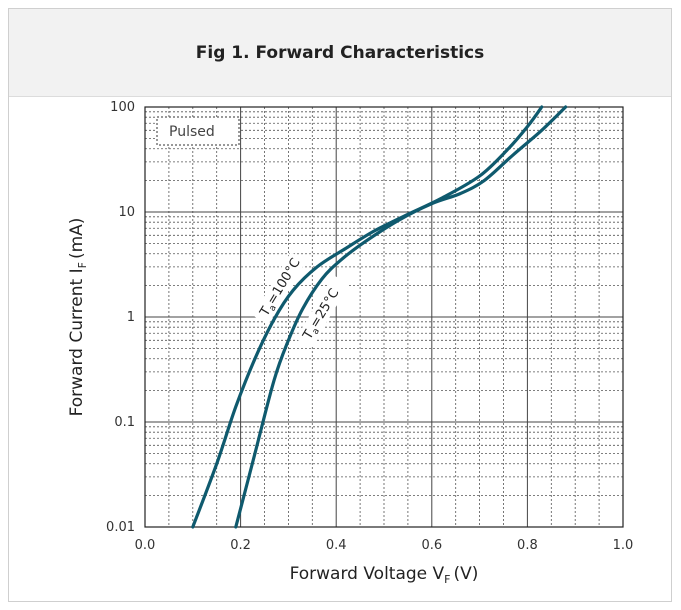 Image resolution: width=681 pixels, height=610 pixels. I want to click on x-tick-label: 0.0, so click(145, 545).